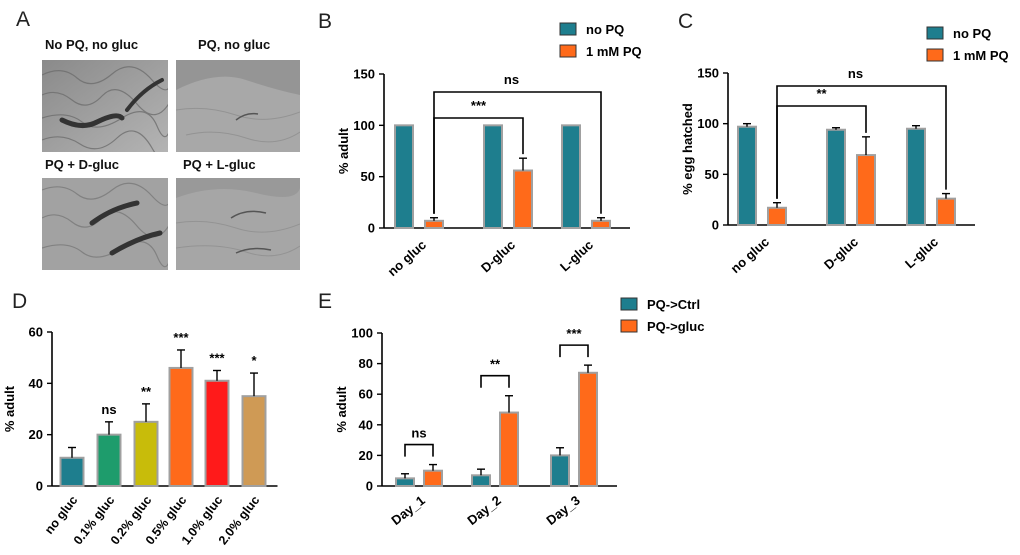 The image size is (1020, 555). What do you see at coordinates (686, 21) in the screenshot?
I see `panel-letter-c: C` at bounding box center [686, 21].